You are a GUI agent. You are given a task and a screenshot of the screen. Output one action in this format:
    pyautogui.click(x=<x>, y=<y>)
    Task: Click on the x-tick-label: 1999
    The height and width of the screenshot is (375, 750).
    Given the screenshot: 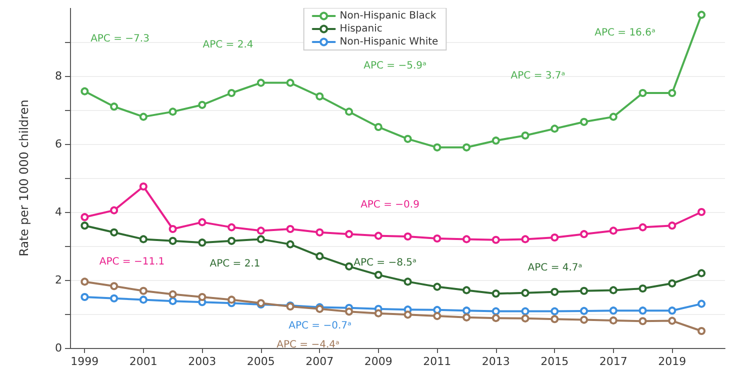 What is the action you would take?
    pyautogui.click(x=84, y=361)
    